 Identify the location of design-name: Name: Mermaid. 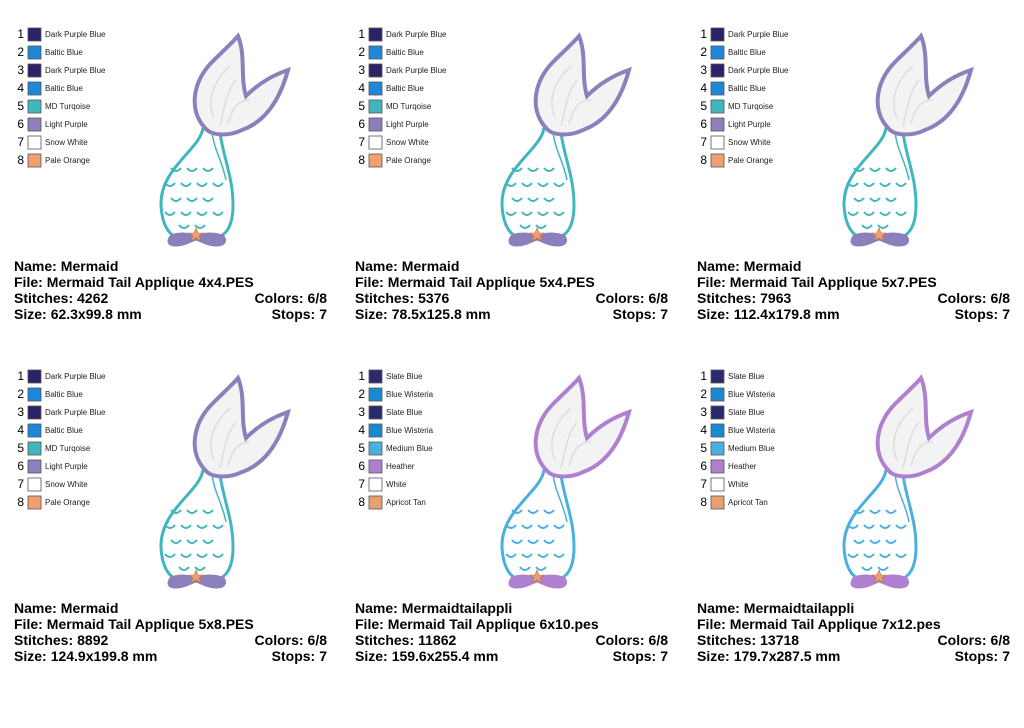
(66, 266).